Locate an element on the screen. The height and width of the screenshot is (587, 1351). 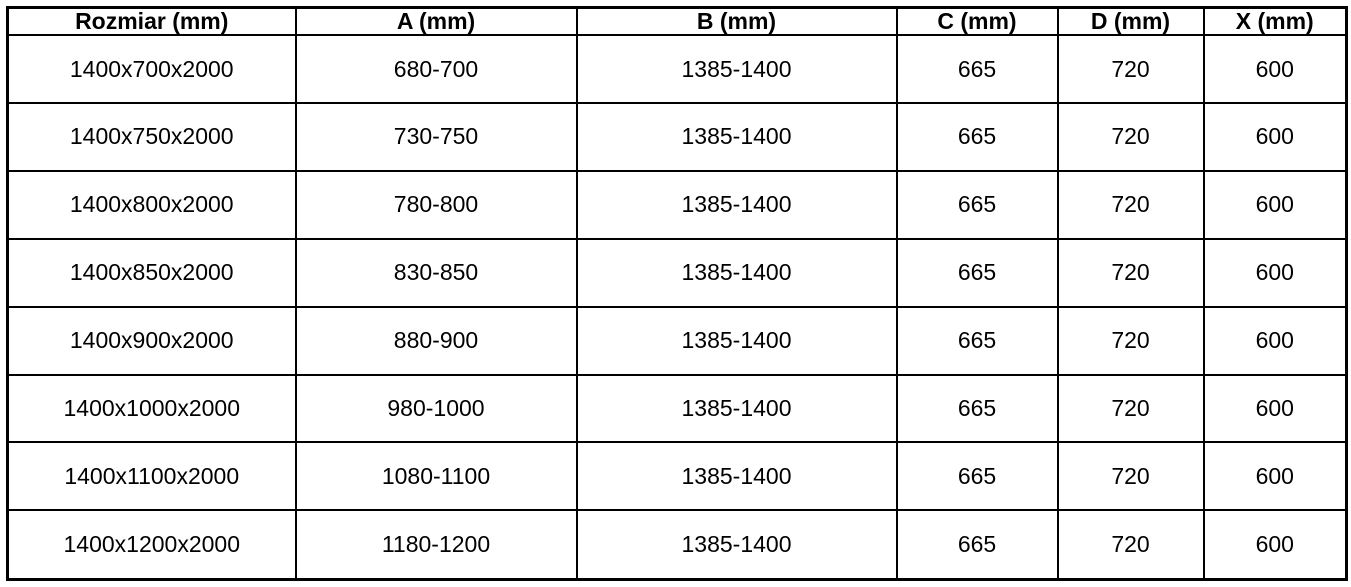
column-header-d: D (mm) is located at coordinates (1130, 21).